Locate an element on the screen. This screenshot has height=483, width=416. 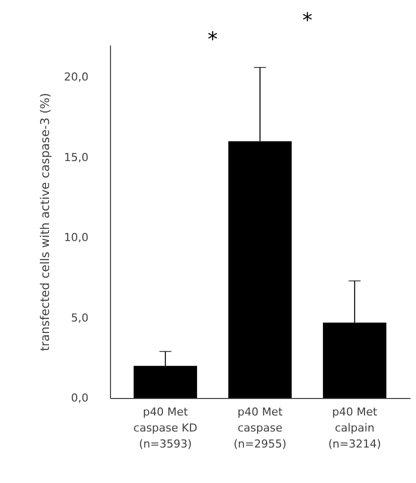
y-tick-label: 20,0 is located at coordinates (76, 77).